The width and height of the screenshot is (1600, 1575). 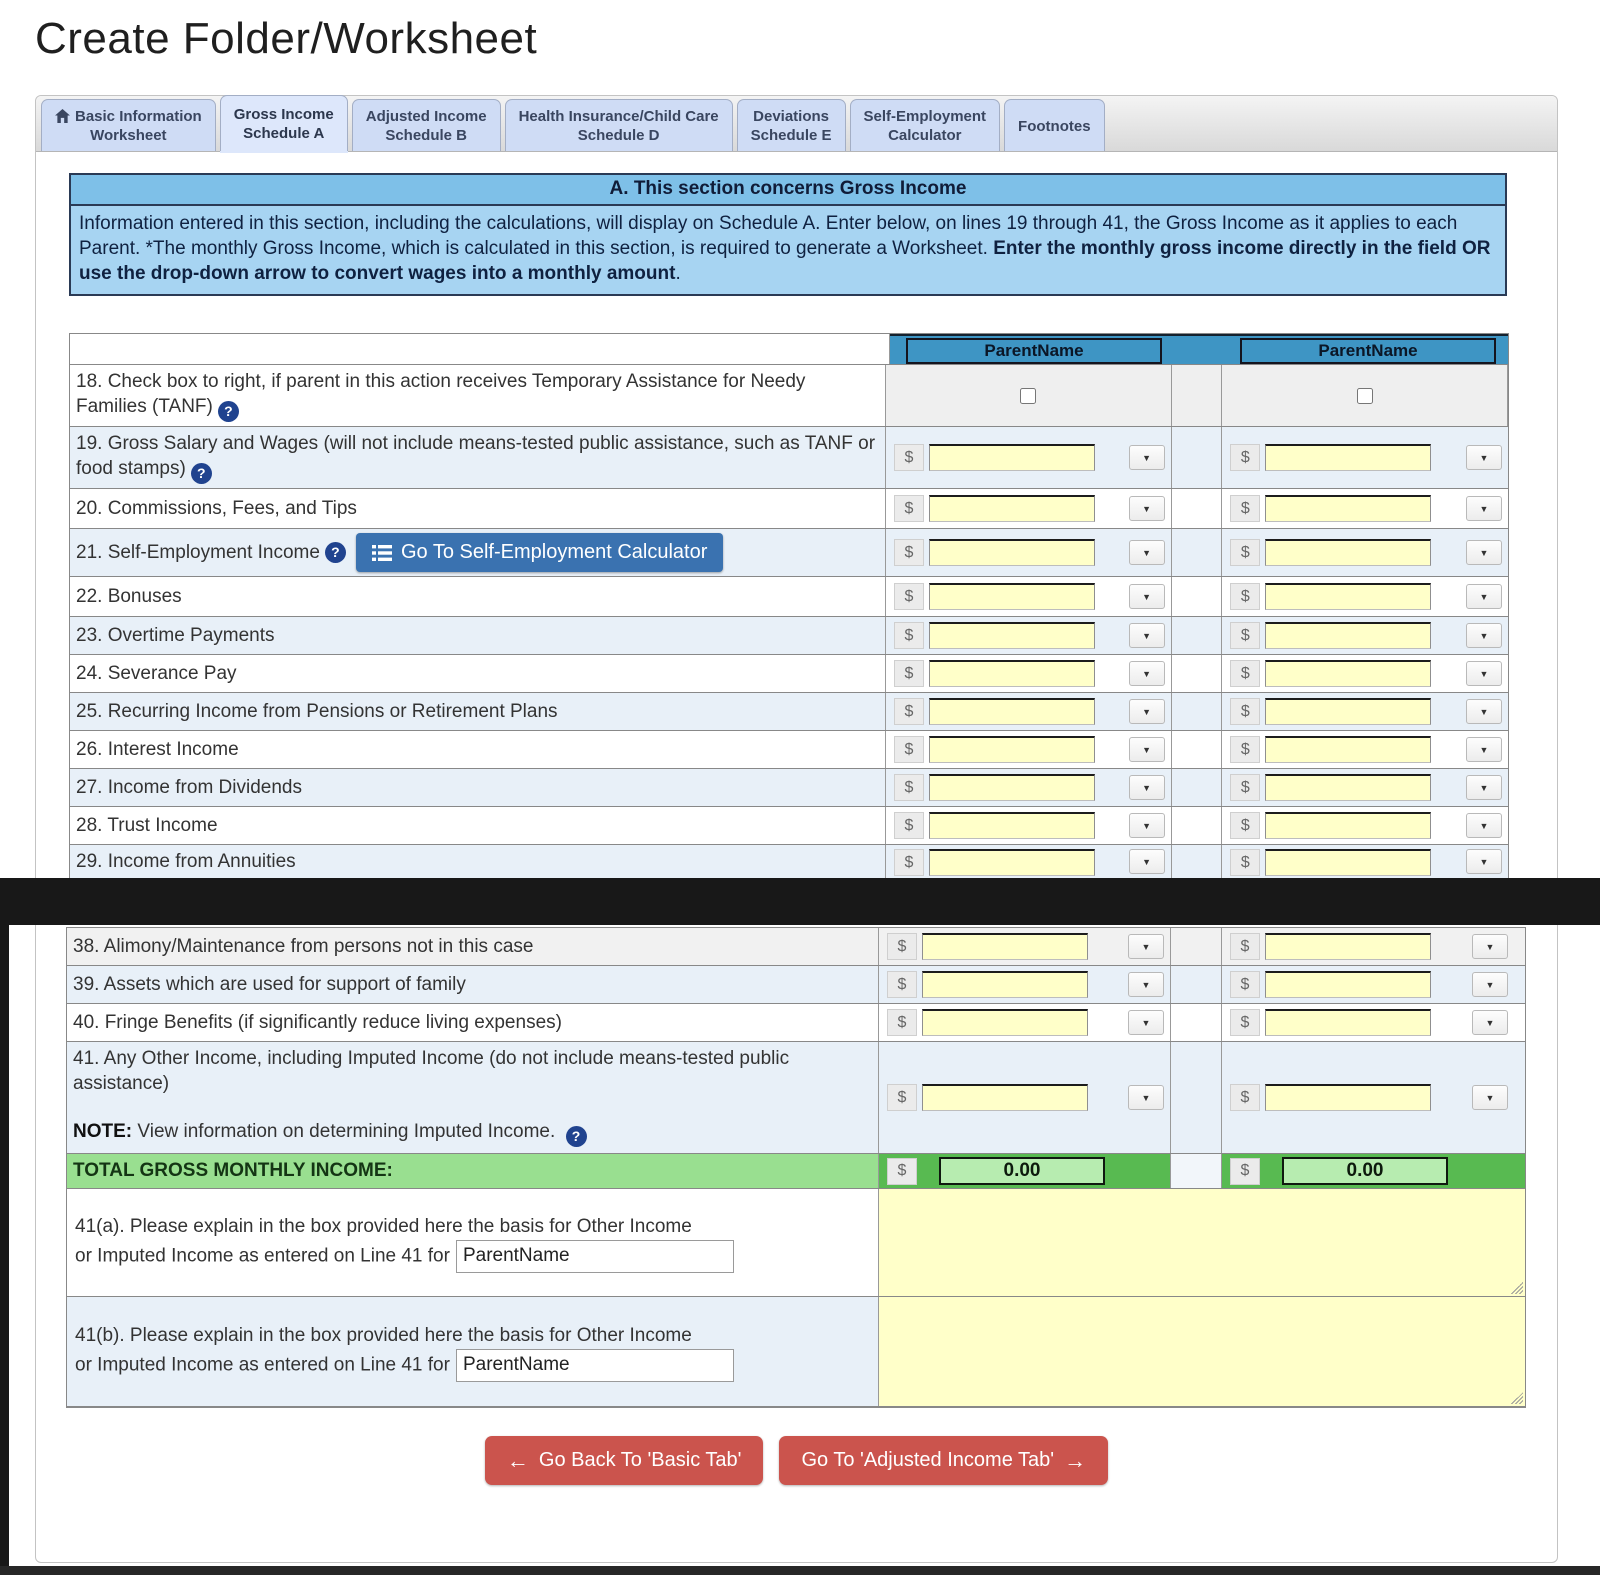 I want to click on left-arrow-icon: ←, so click(x=517, y=1460).